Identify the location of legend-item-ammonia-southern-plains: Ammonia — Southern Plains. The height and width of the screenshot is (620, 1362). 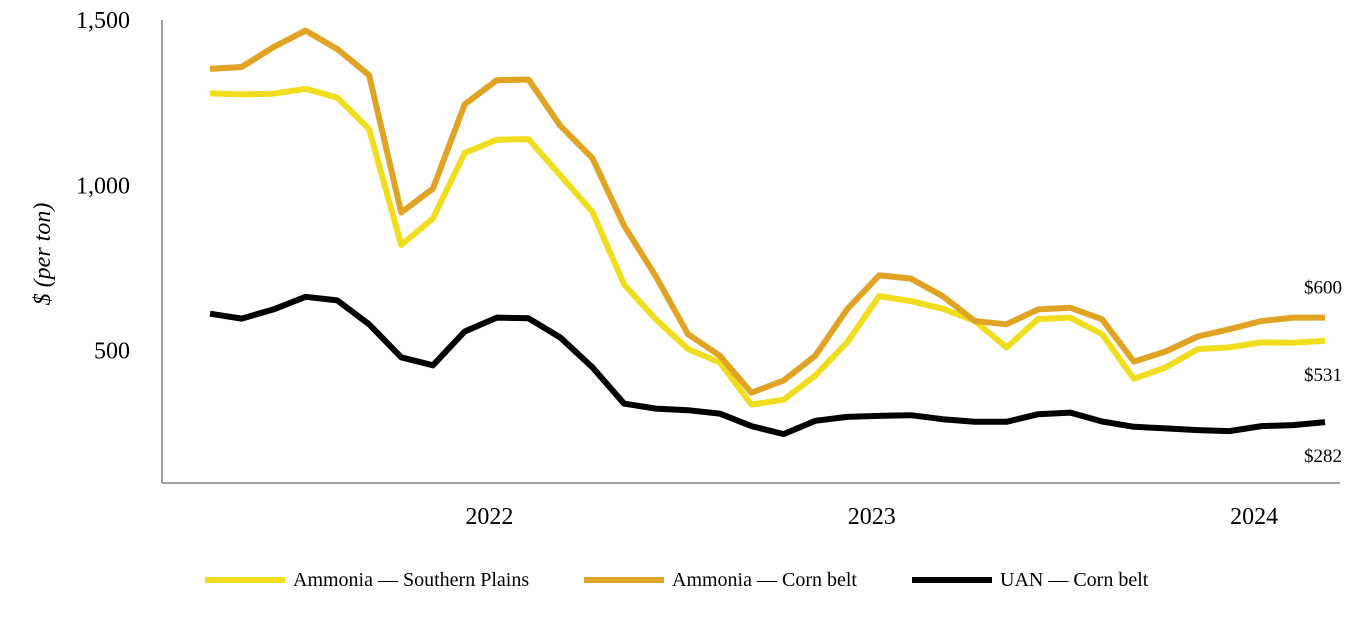
(367, 580).